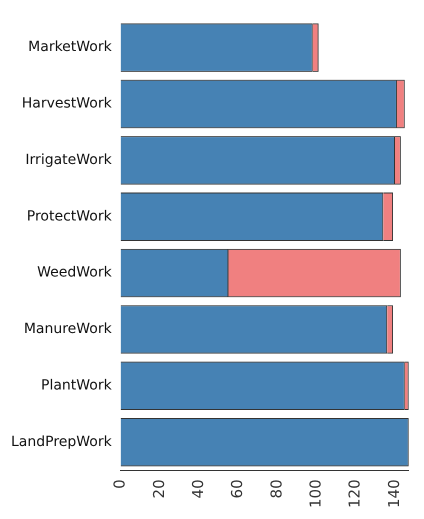 The width and height of the screenshot is (424, 519). Describe the element at coordinates (70, 47) in the screenshot. I see `y-tick-label: MarketWork` at that location.